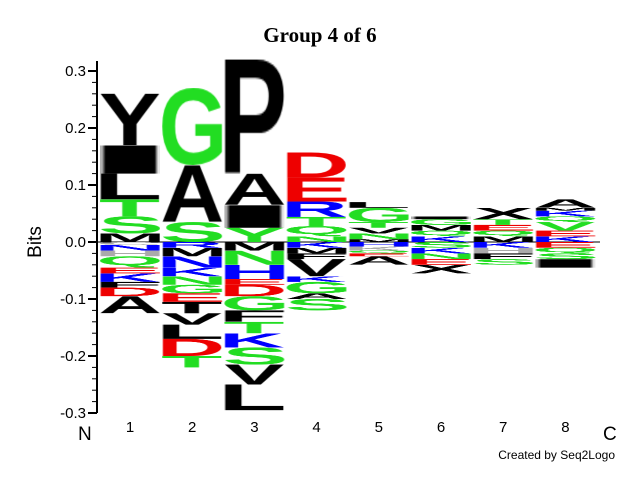 This screenshot has height=480, width=640. What do you see at coordinates (441, 427) in the screenshot?
I see `x-tick-label: 6` at bounding box center [441, 427].